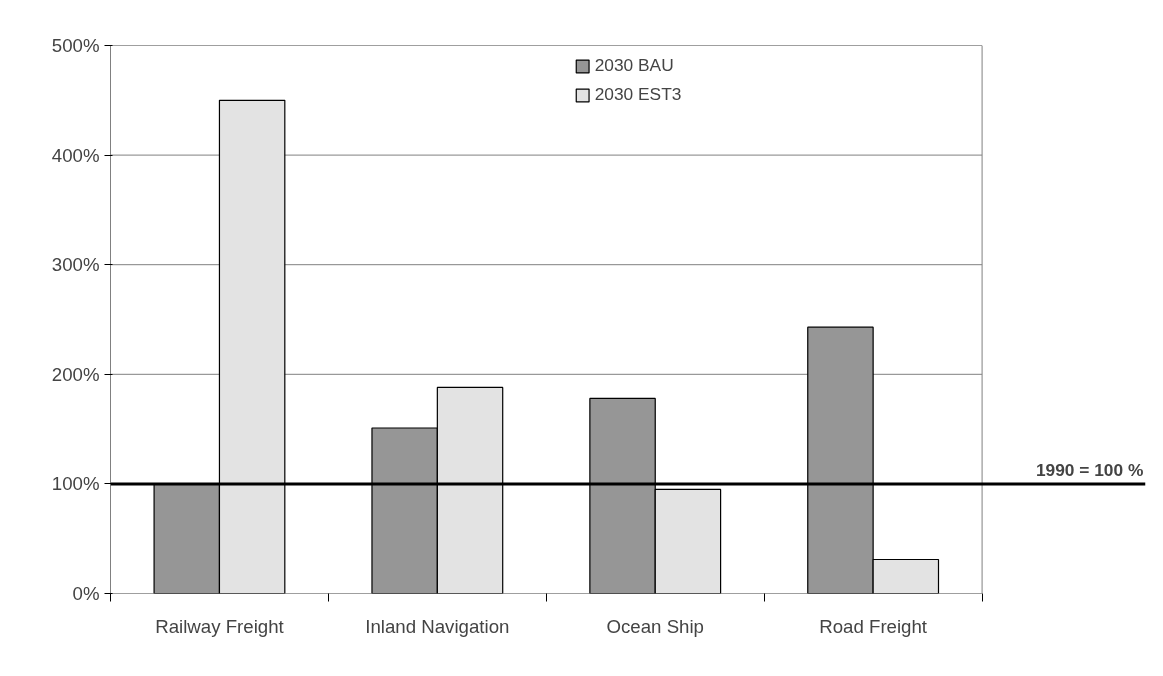 Image resolution: width=1163 pixels, height=676 pixels. What do you see at coordinates (75, 374) in the screenshot?
I see `y-tick-label: 200%` at bounding box center [75, 374].